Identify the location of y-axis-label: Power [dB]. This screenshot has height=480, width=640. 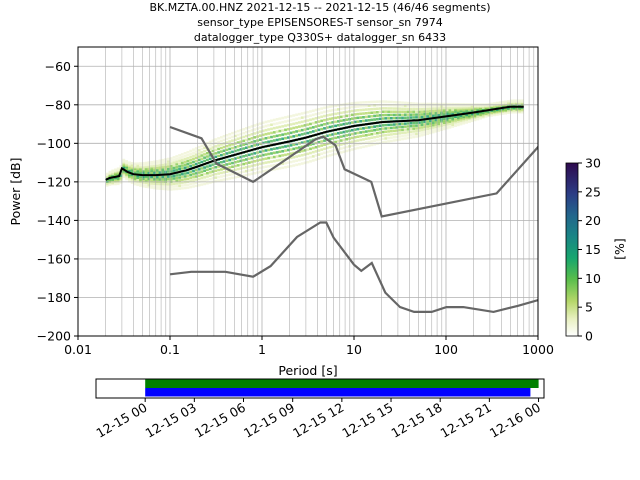
(15, 191).